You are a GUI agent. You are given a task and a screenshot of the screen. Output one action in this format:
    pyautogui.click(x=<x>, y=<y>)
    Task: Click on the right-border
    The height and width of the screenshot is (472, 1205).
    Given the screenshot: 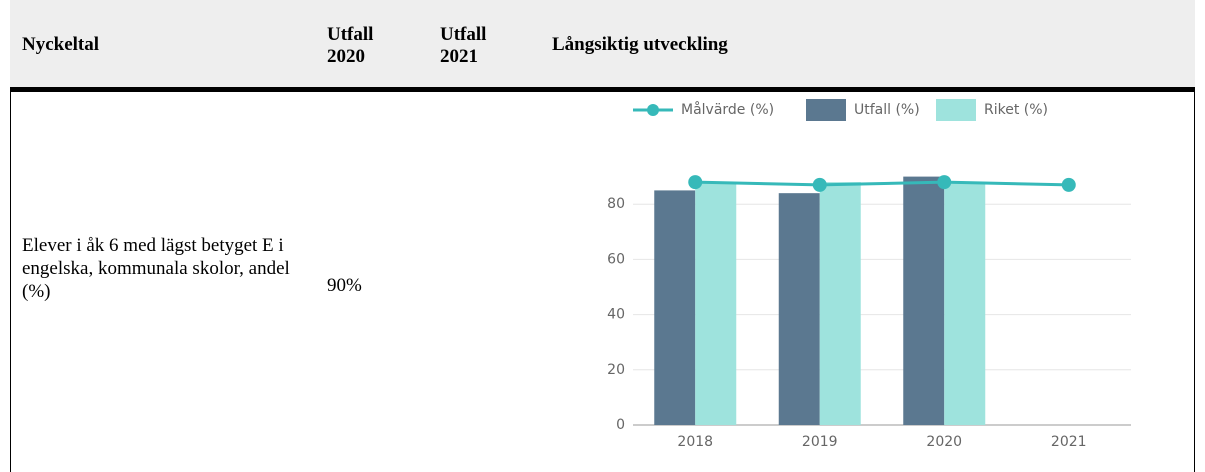 What is the action you would take?
    pyautogui.click(x=1194, y=282)
    